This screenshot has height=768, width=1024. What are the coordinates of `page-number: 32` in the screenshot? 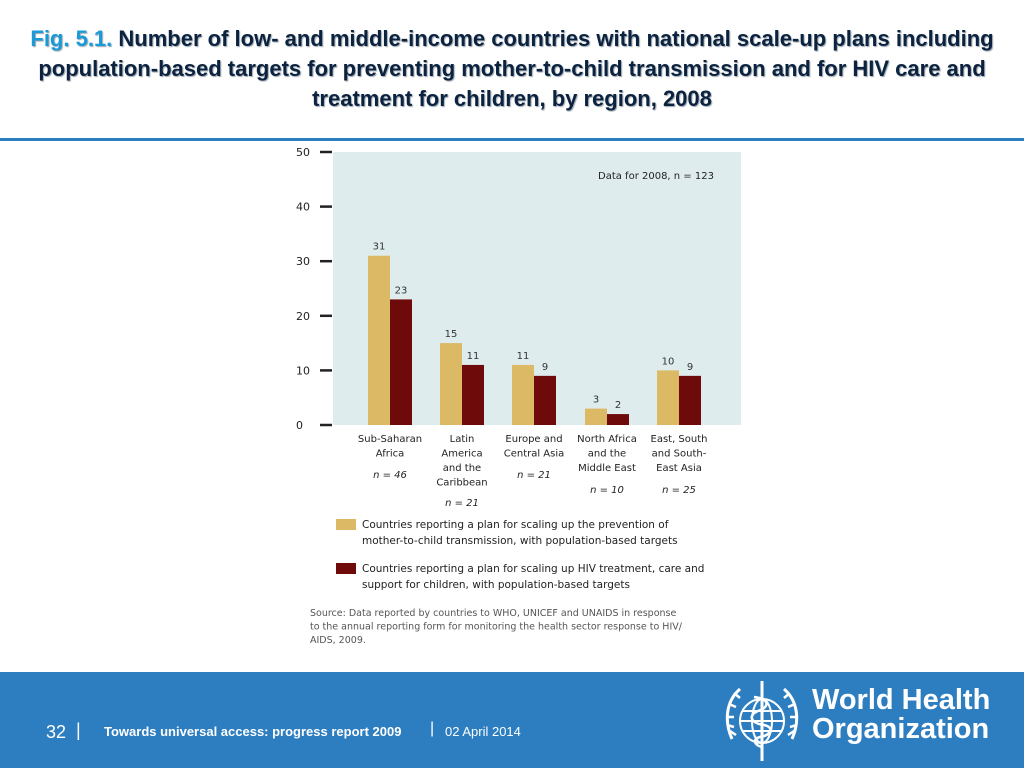 It's located at (56, 732).